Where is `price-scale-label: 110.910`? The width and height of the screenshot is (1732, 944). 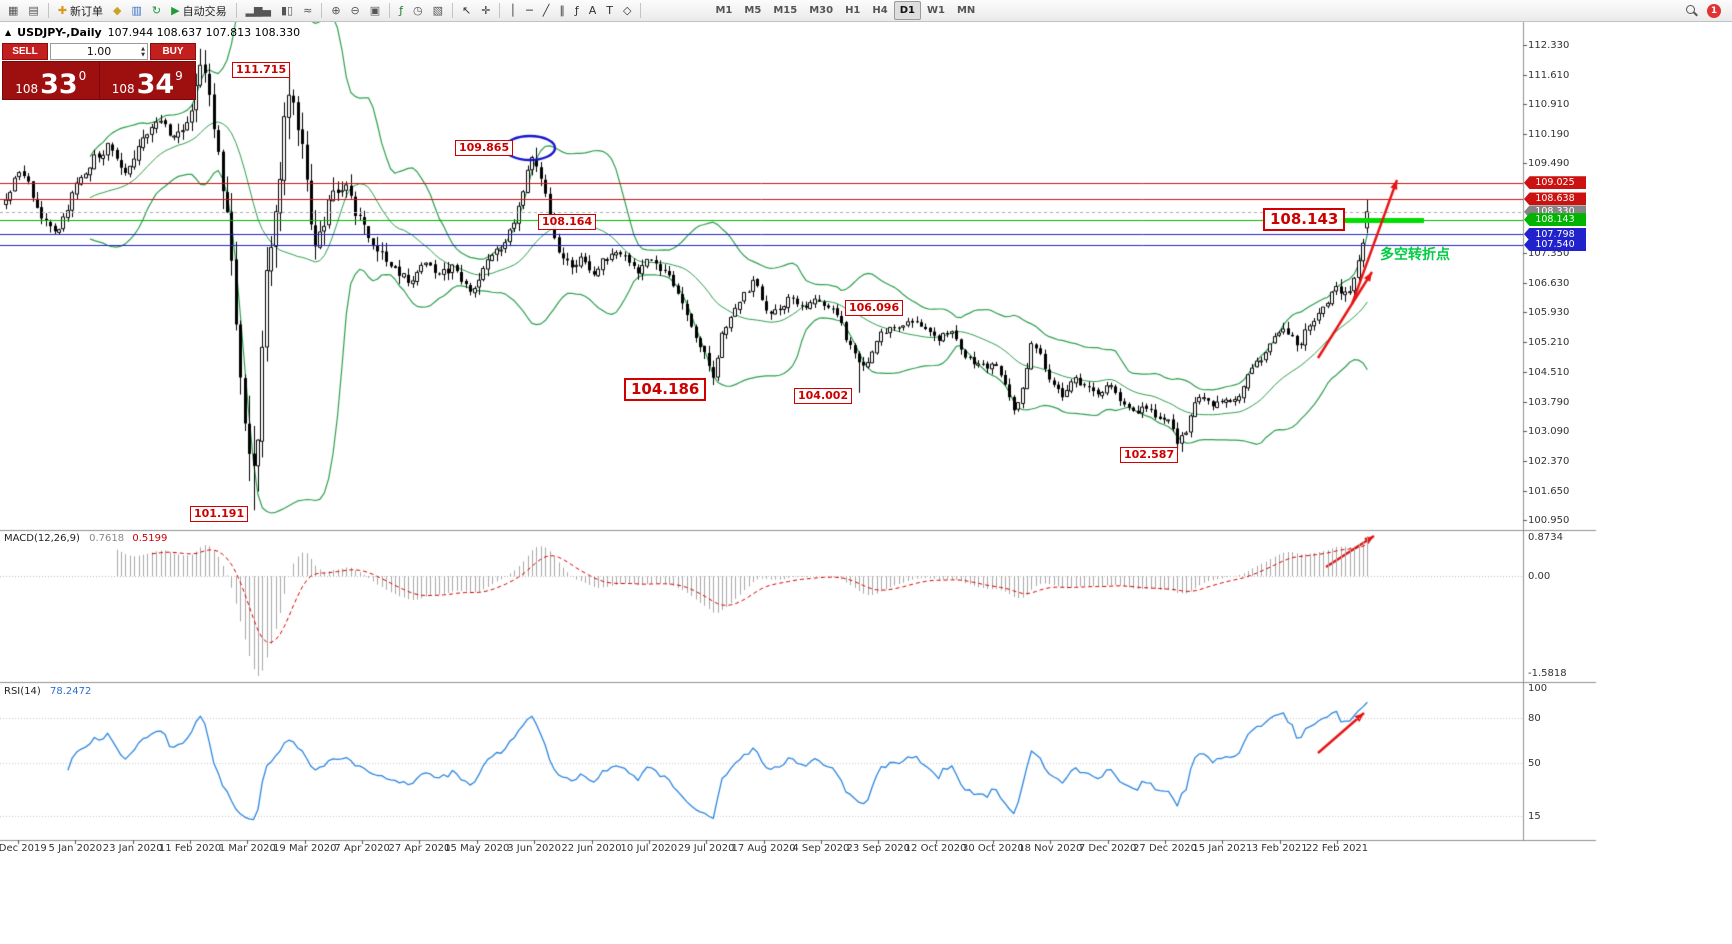 price-scale-label: 110.910 is located at coordinates (1549, 104).